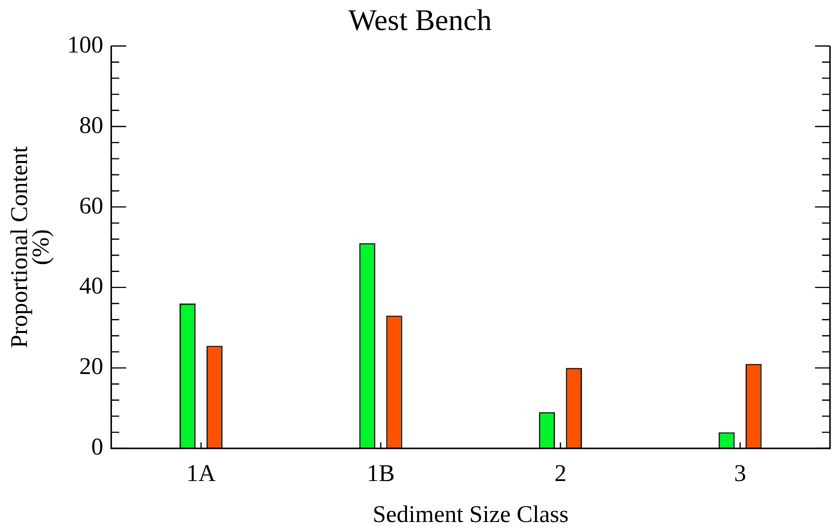 The width and height of the screenshot is (840, 530). I want to click on chart-title: West Bench, so click(420, 20).